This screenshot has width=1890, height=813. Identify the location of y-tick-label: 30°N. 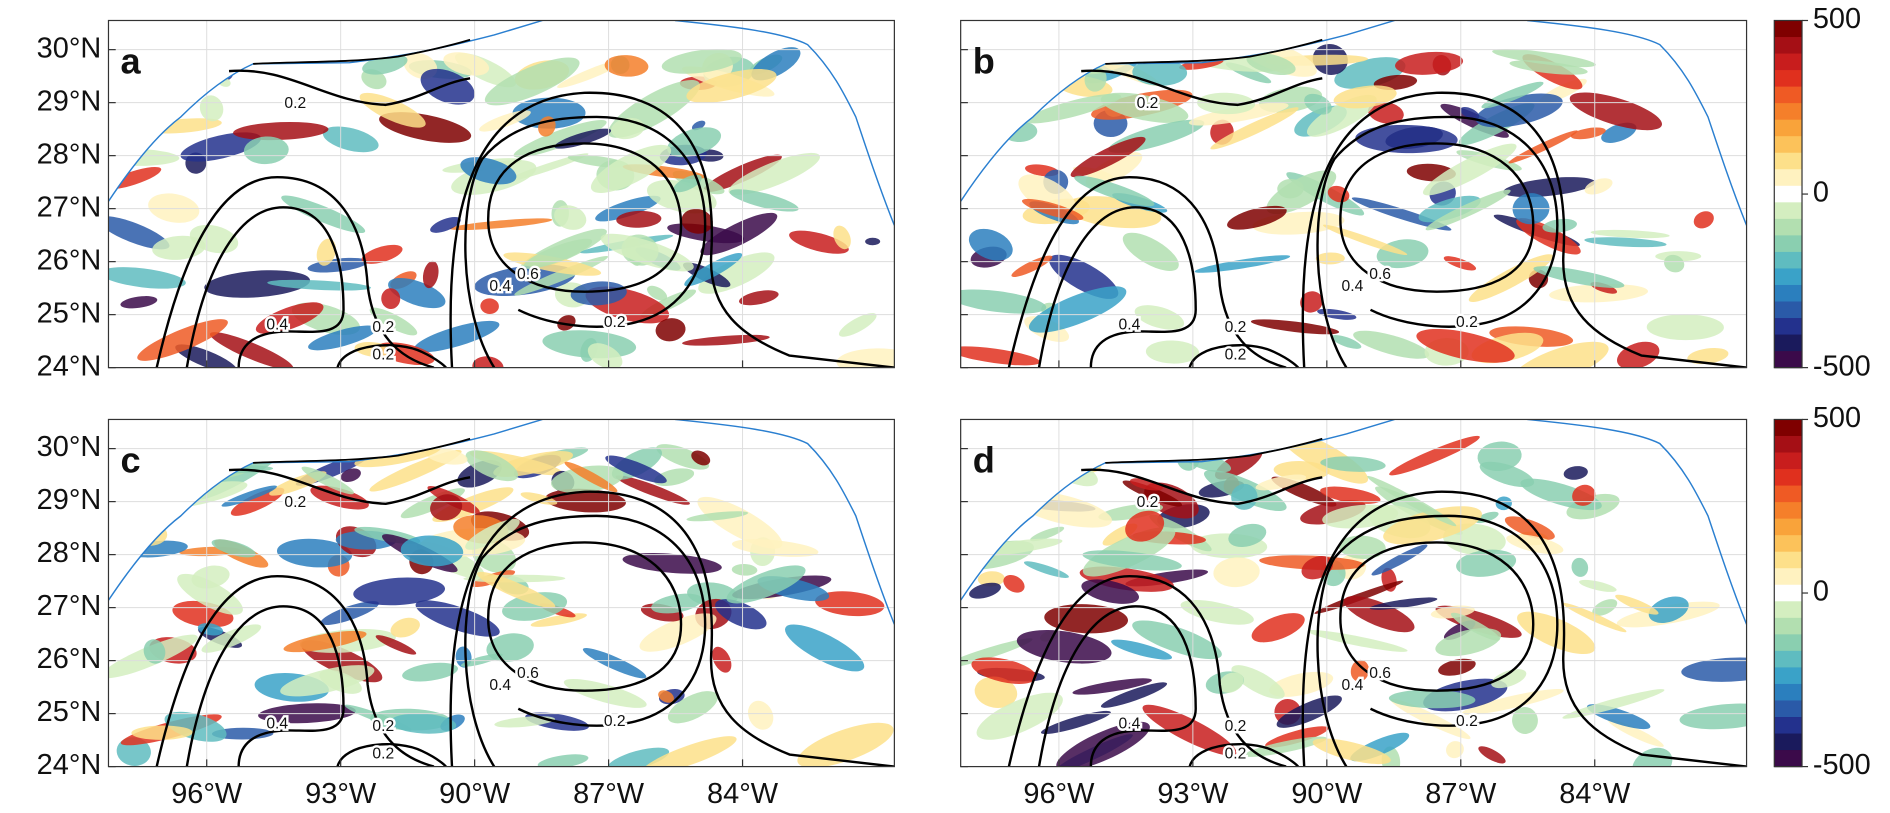
(69, 48).